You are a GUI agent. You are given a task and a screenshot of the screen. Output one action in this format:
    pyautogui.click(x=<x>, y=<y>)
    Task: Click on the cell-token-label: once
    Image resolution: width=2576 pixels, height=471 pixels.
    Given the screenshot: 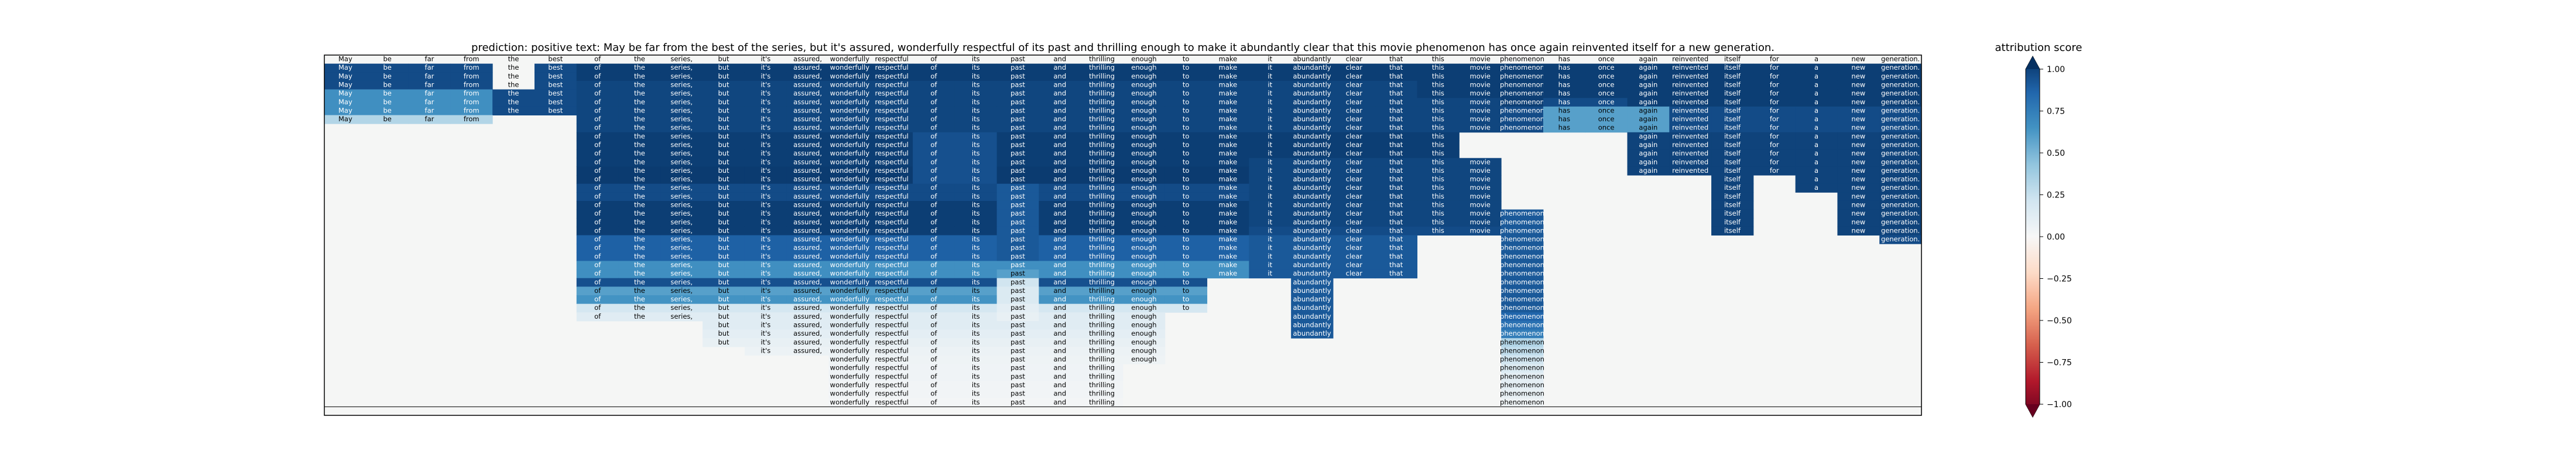 What is the action you would take?
    pyautogui.click(x=1606, y=110)
    